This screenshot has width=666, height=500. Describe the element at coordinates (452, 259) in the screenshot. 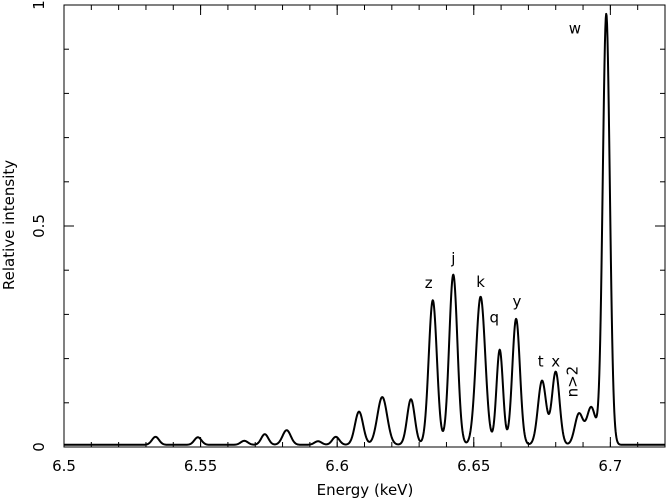

I see `annotation-j: j` at that location.